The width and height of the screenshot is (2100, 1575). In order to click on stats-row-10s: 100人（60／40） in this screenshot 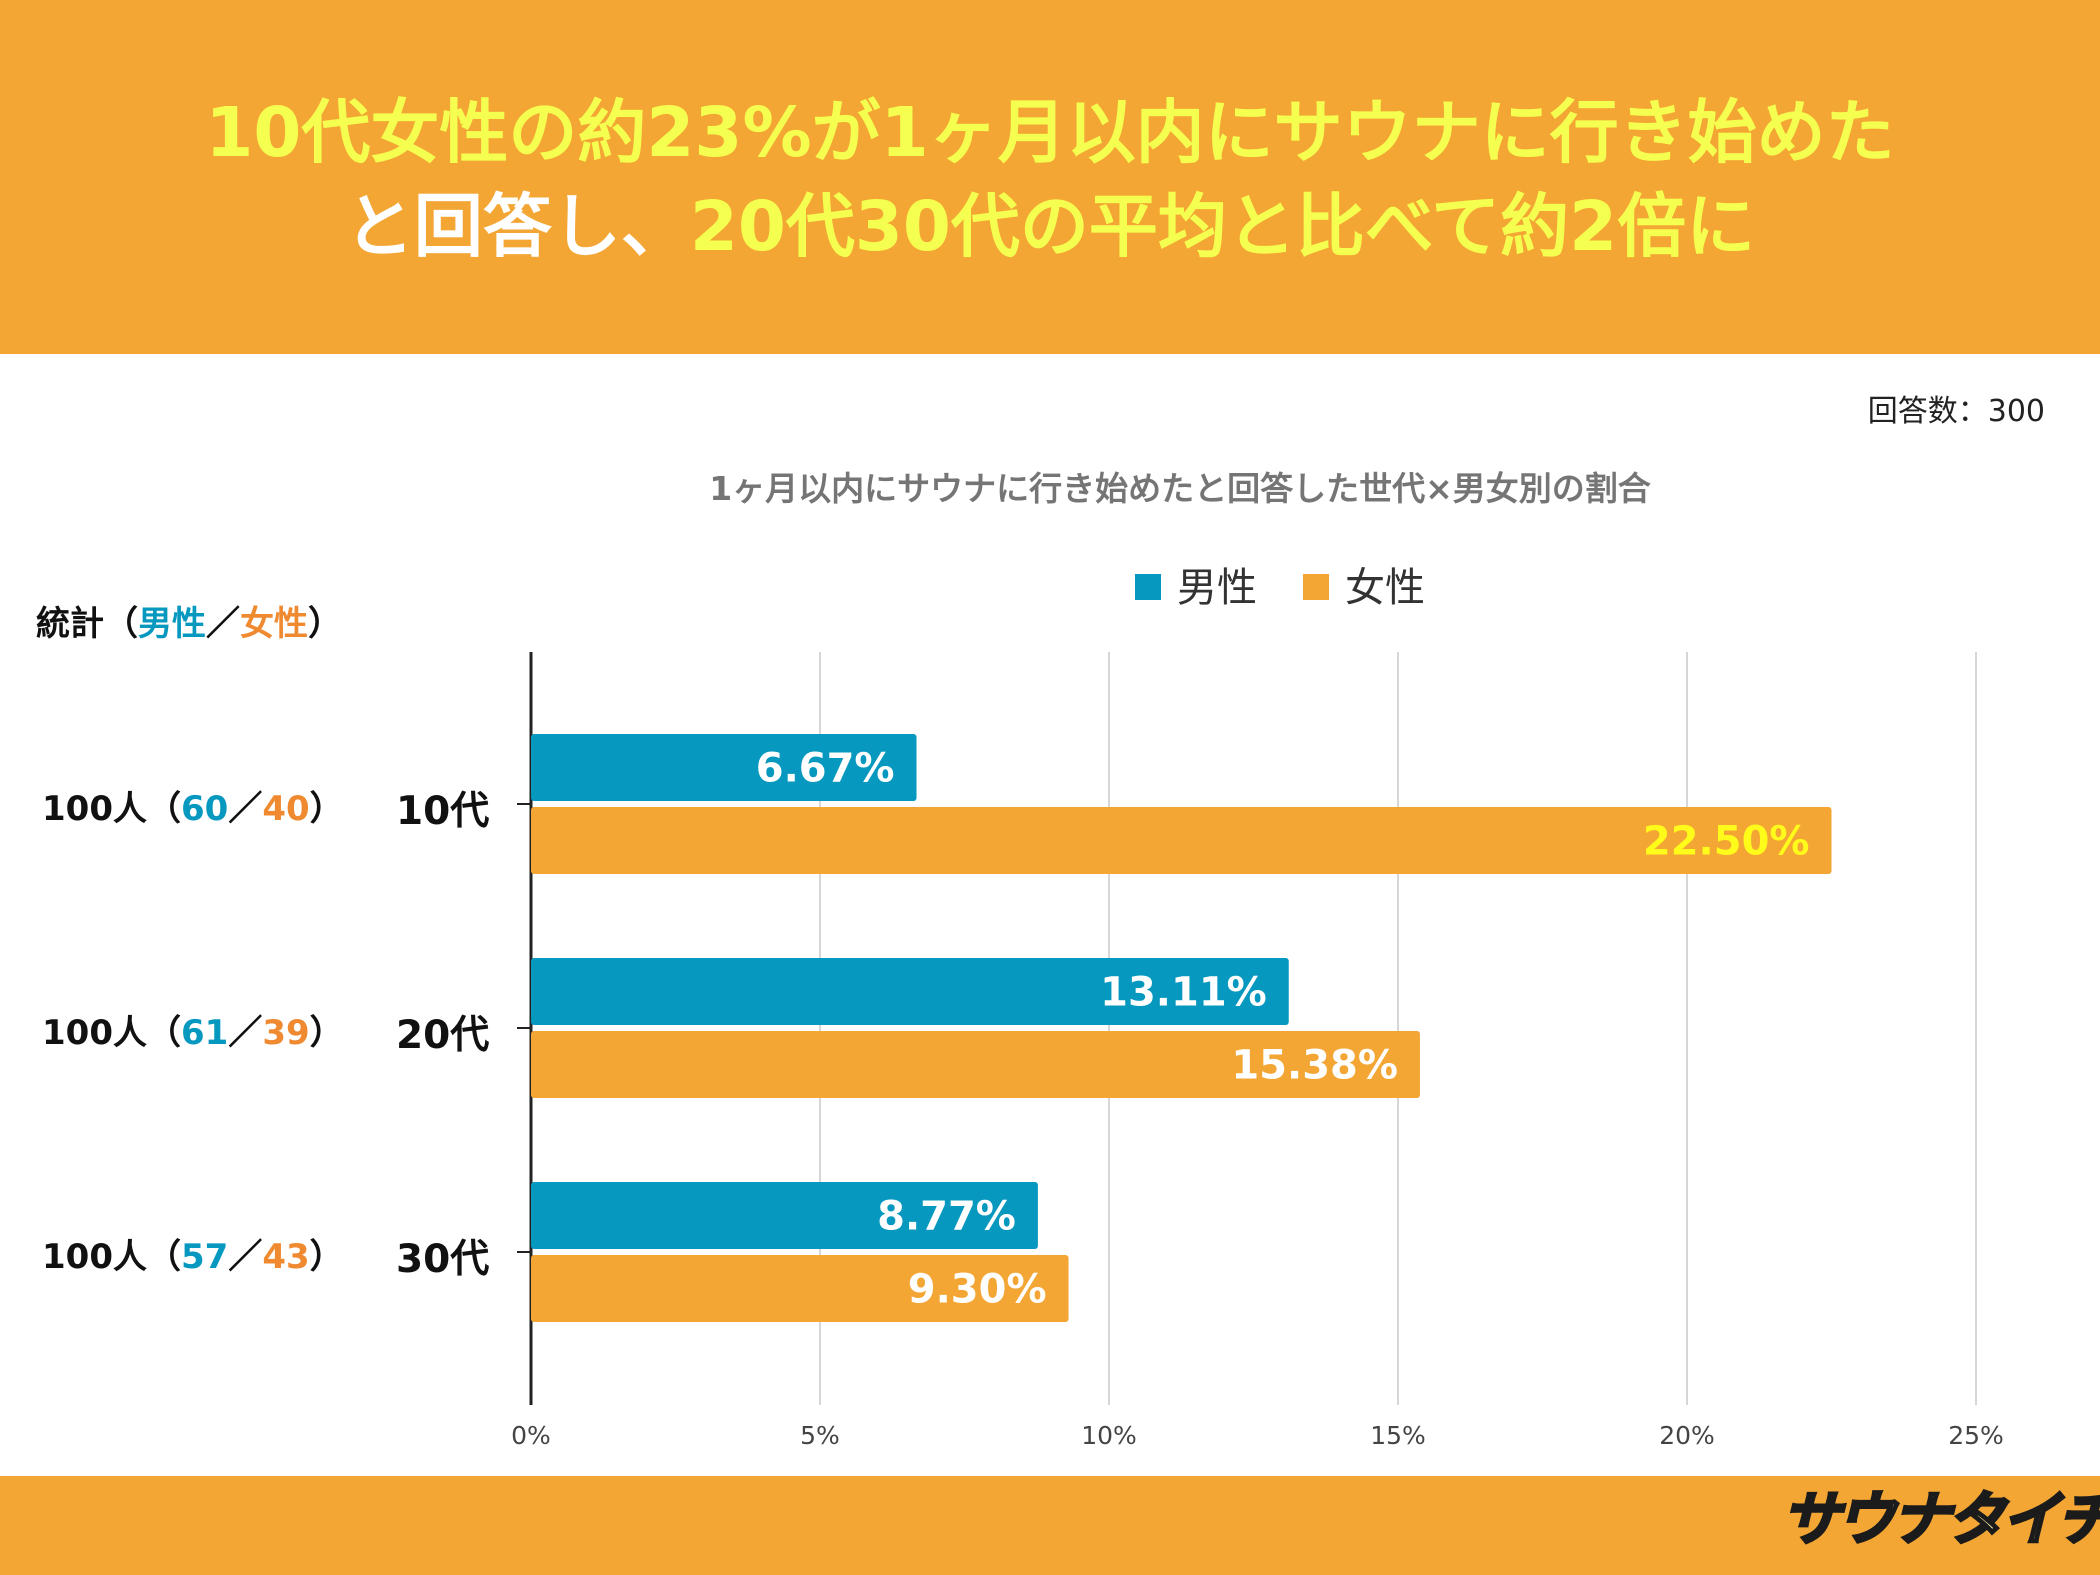, I will do `click(193, 805)`.